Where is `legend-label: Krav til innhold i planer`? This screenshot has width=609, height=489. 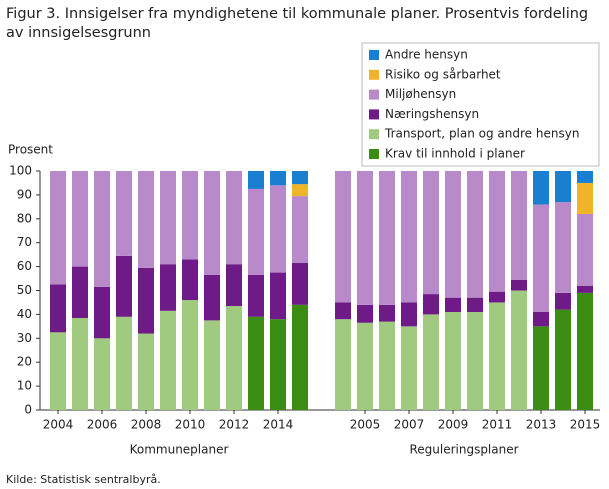
legend-label: Krav til innhold i planer is located at coordinates (455, 154).